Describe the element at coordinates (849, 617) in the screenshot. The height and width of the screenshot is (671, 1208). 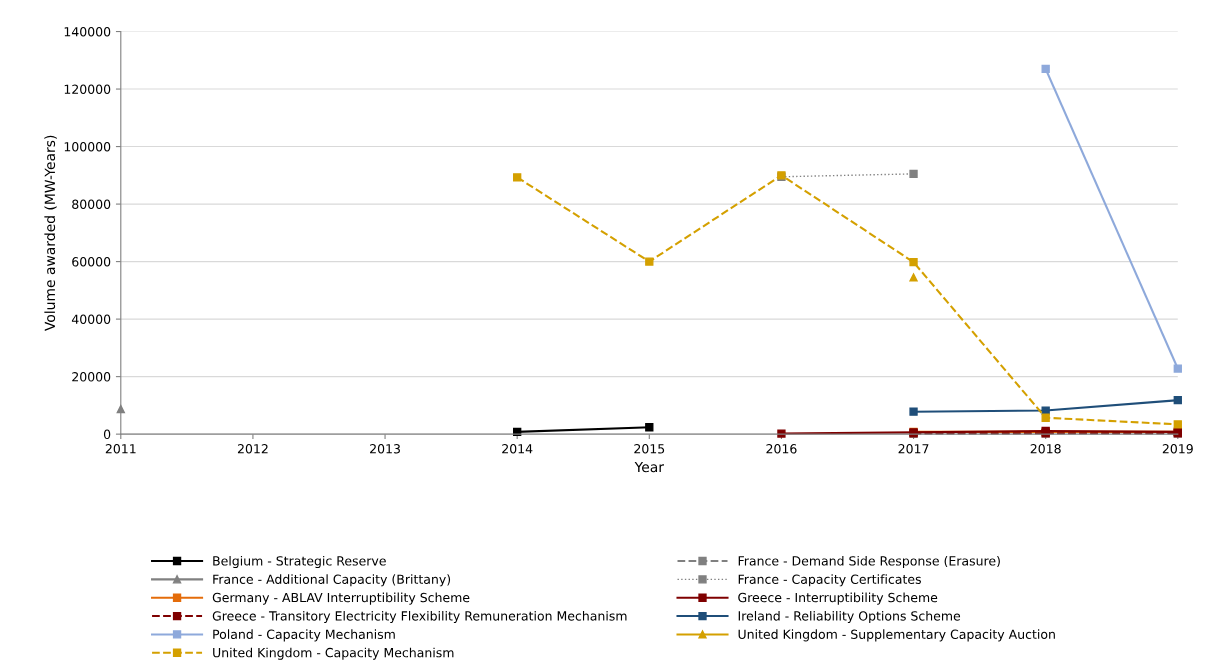
I see `legend-label: Ireland - Reliability Options Scheme` at that location.